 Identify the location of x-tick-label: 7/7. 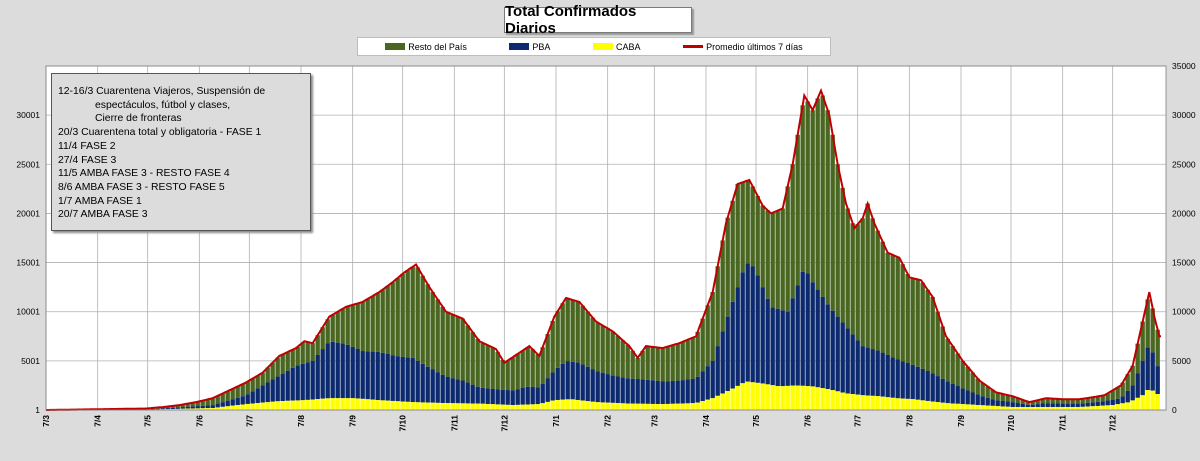
(858, 421).